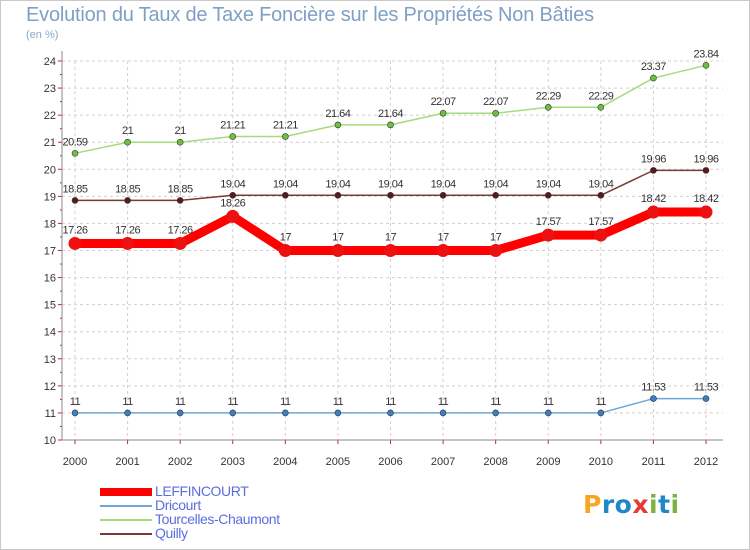 Image resolution: width=750 pixels, height=550 pixels. Describe the element at coordinates (233, 462) in the screenshot. I see `x-tick-label: 2003` at that location.